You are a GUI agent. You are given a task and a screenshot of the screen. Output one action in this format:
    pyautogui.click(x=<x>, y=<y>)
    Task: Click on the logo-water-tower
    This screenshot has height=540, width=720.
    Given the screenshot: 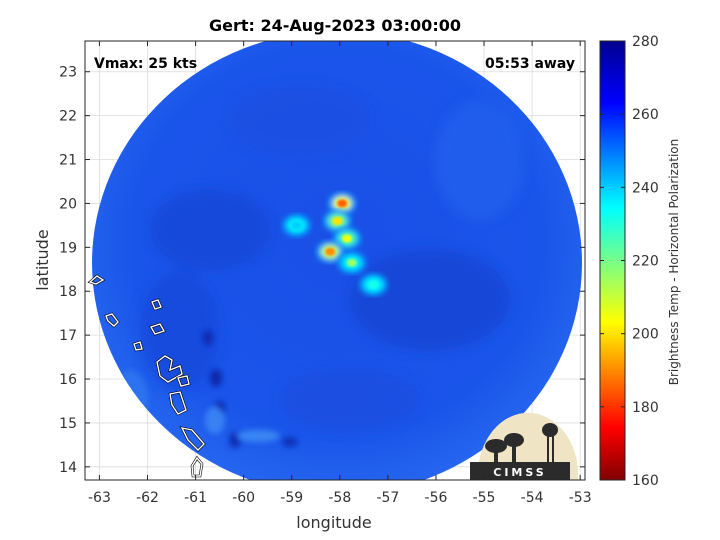 What is the action you would take?
    pyautogui.click(x=550, y=430)
    